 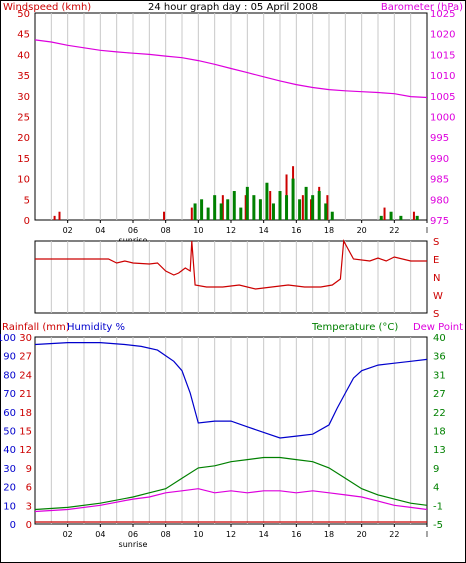 What do you see at coordinates (442, 118) in the screenshot?
I see `barometer-tick-label: 1000` at bounding box center [442, 118].